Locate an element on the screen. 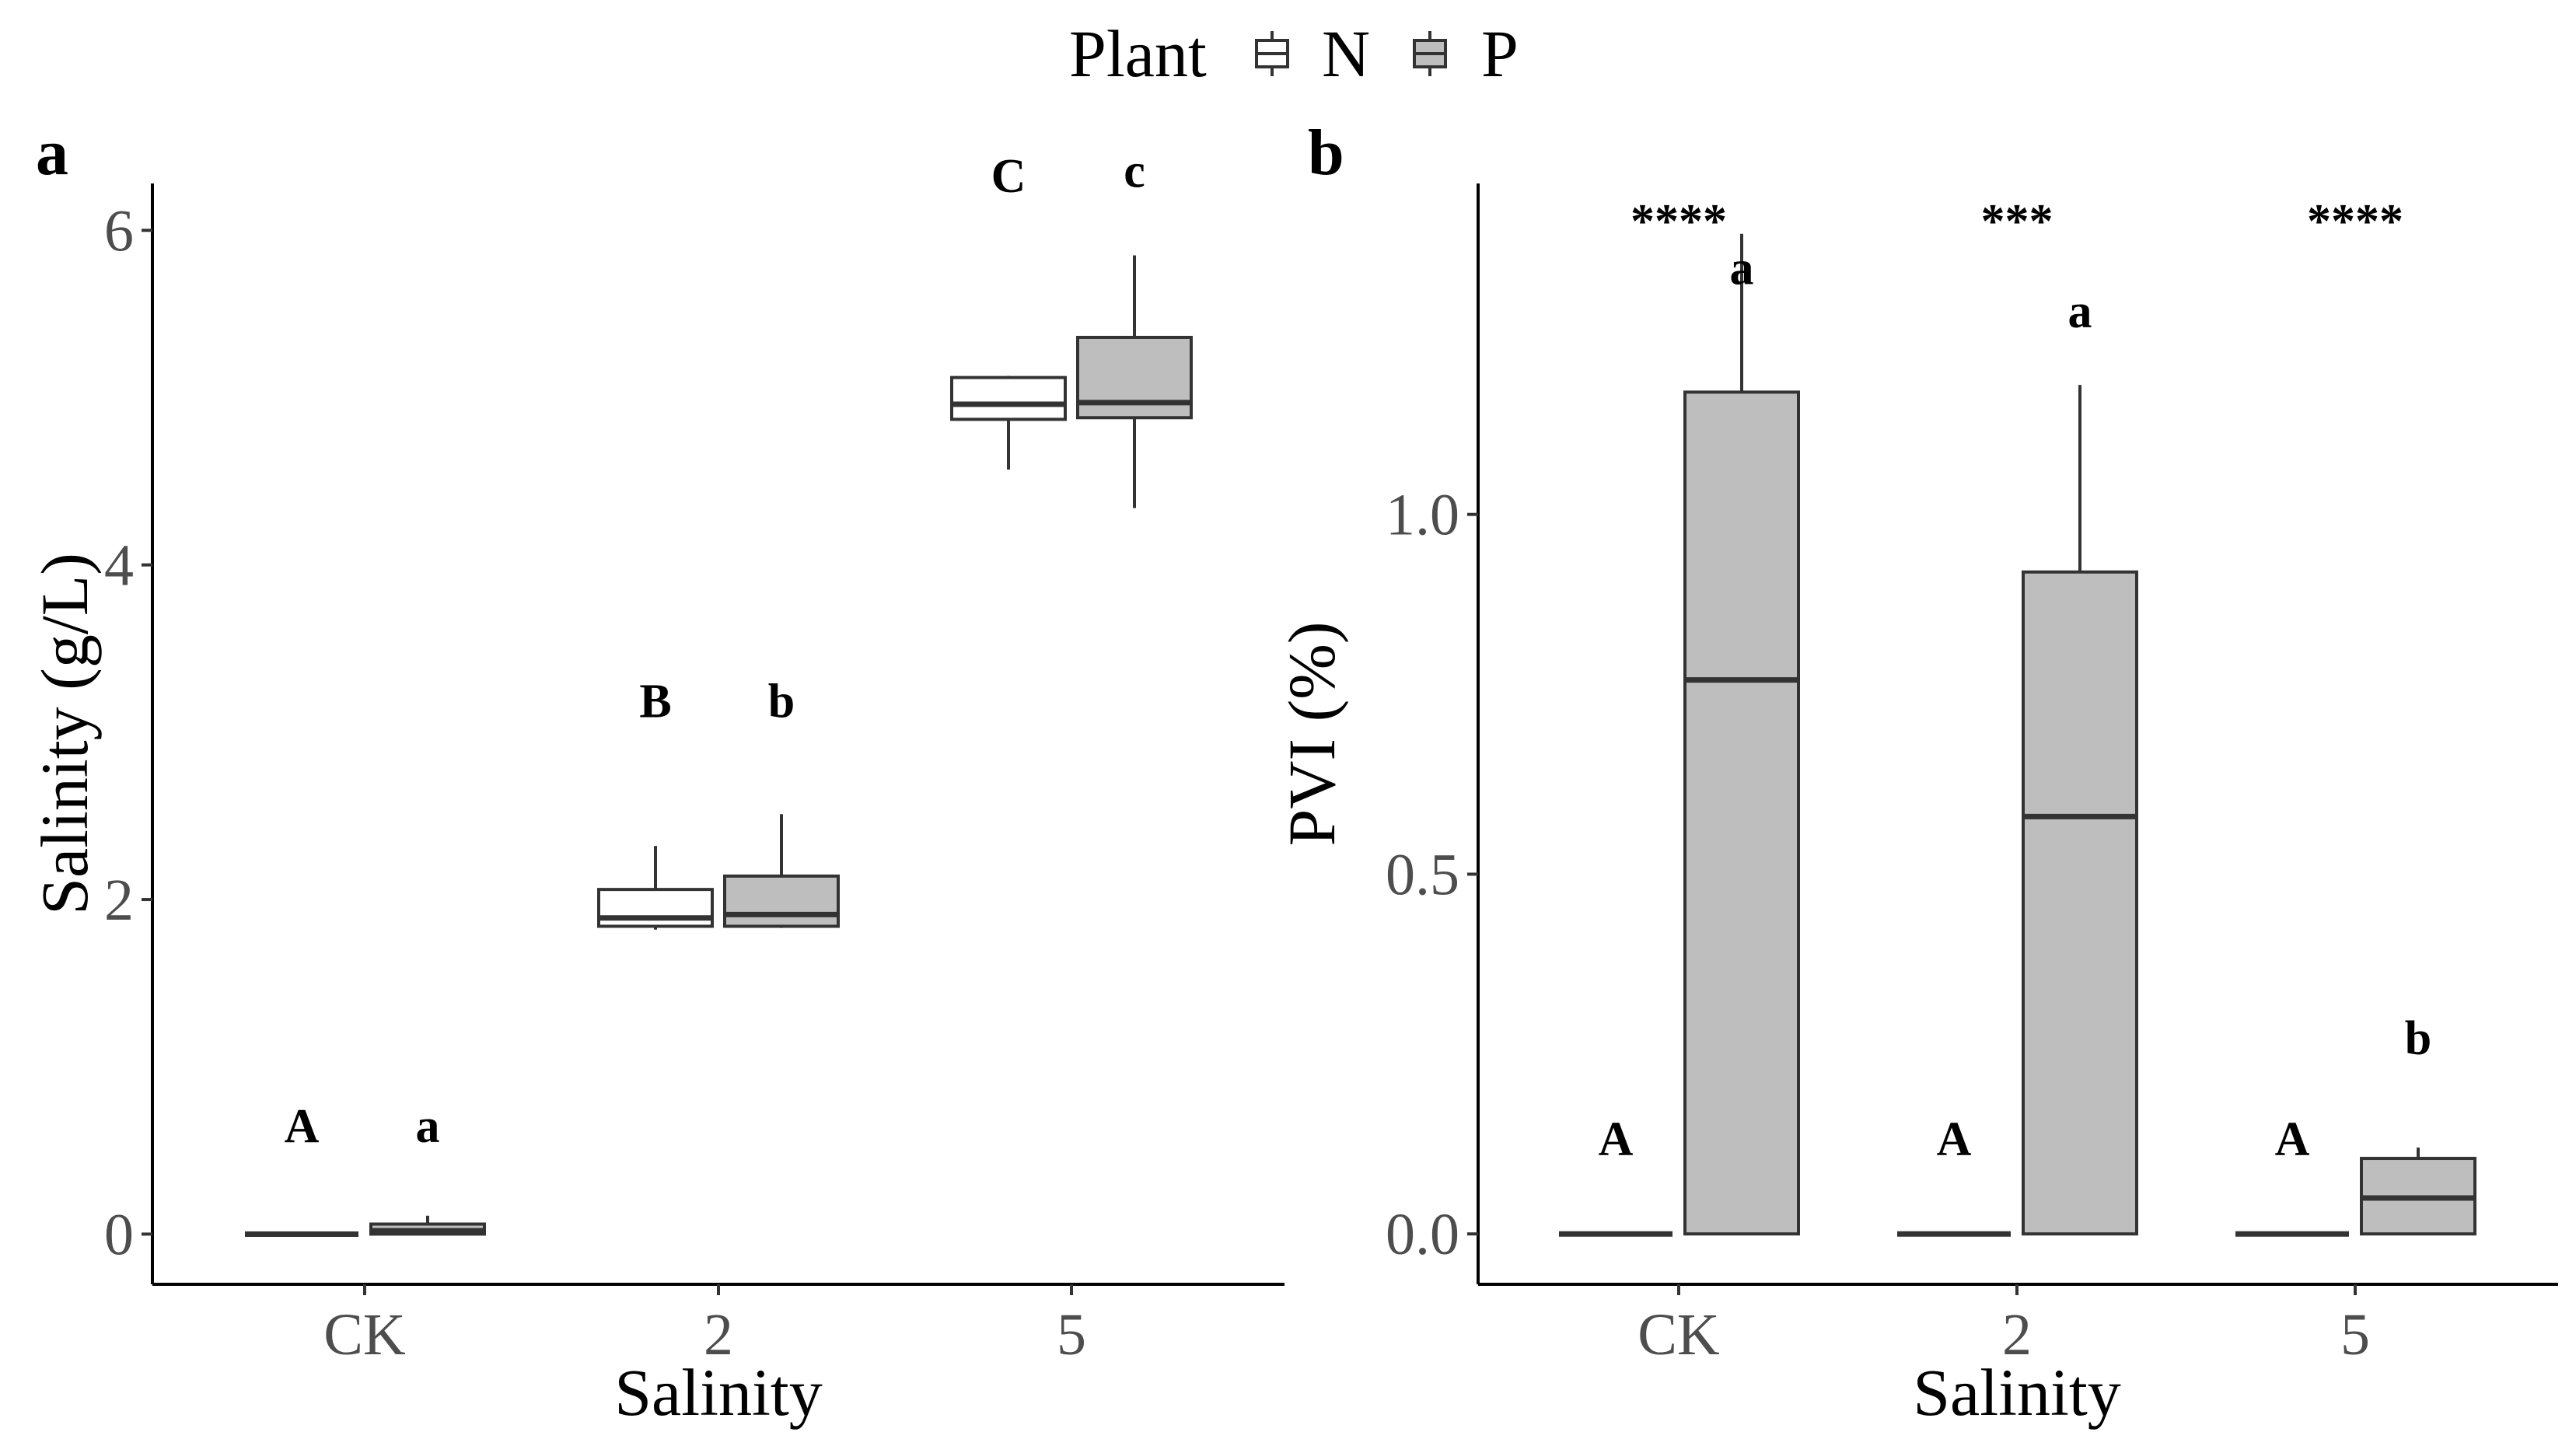  panel-b-y-tick-label: 0.5 is located at coordinates (1422, 874).